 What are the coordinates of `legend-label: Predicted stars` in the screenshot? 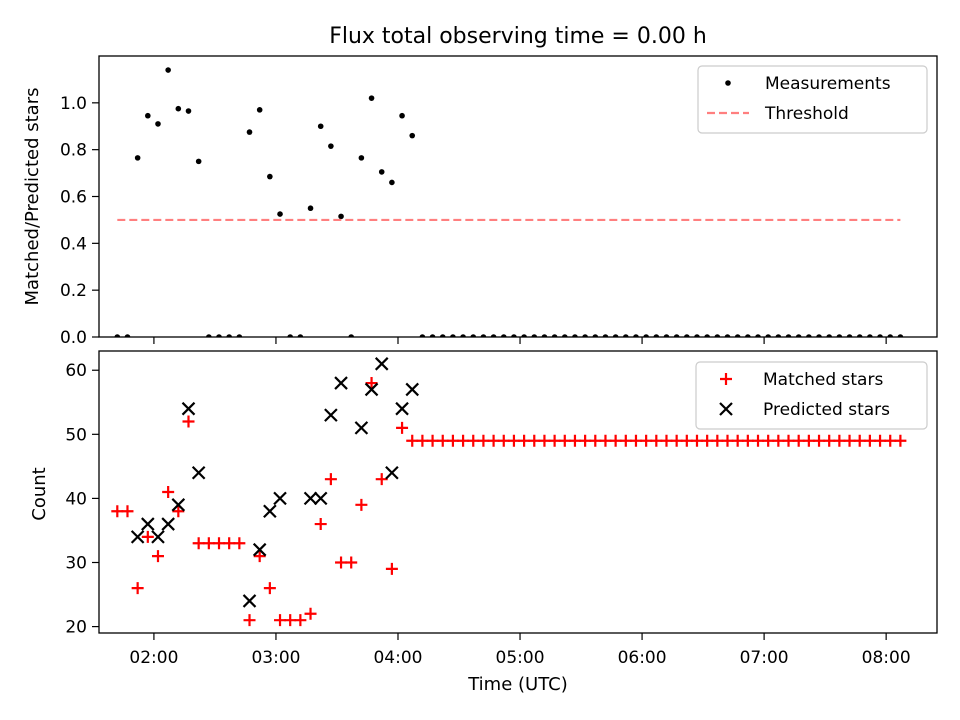 It's located at (826, 410).